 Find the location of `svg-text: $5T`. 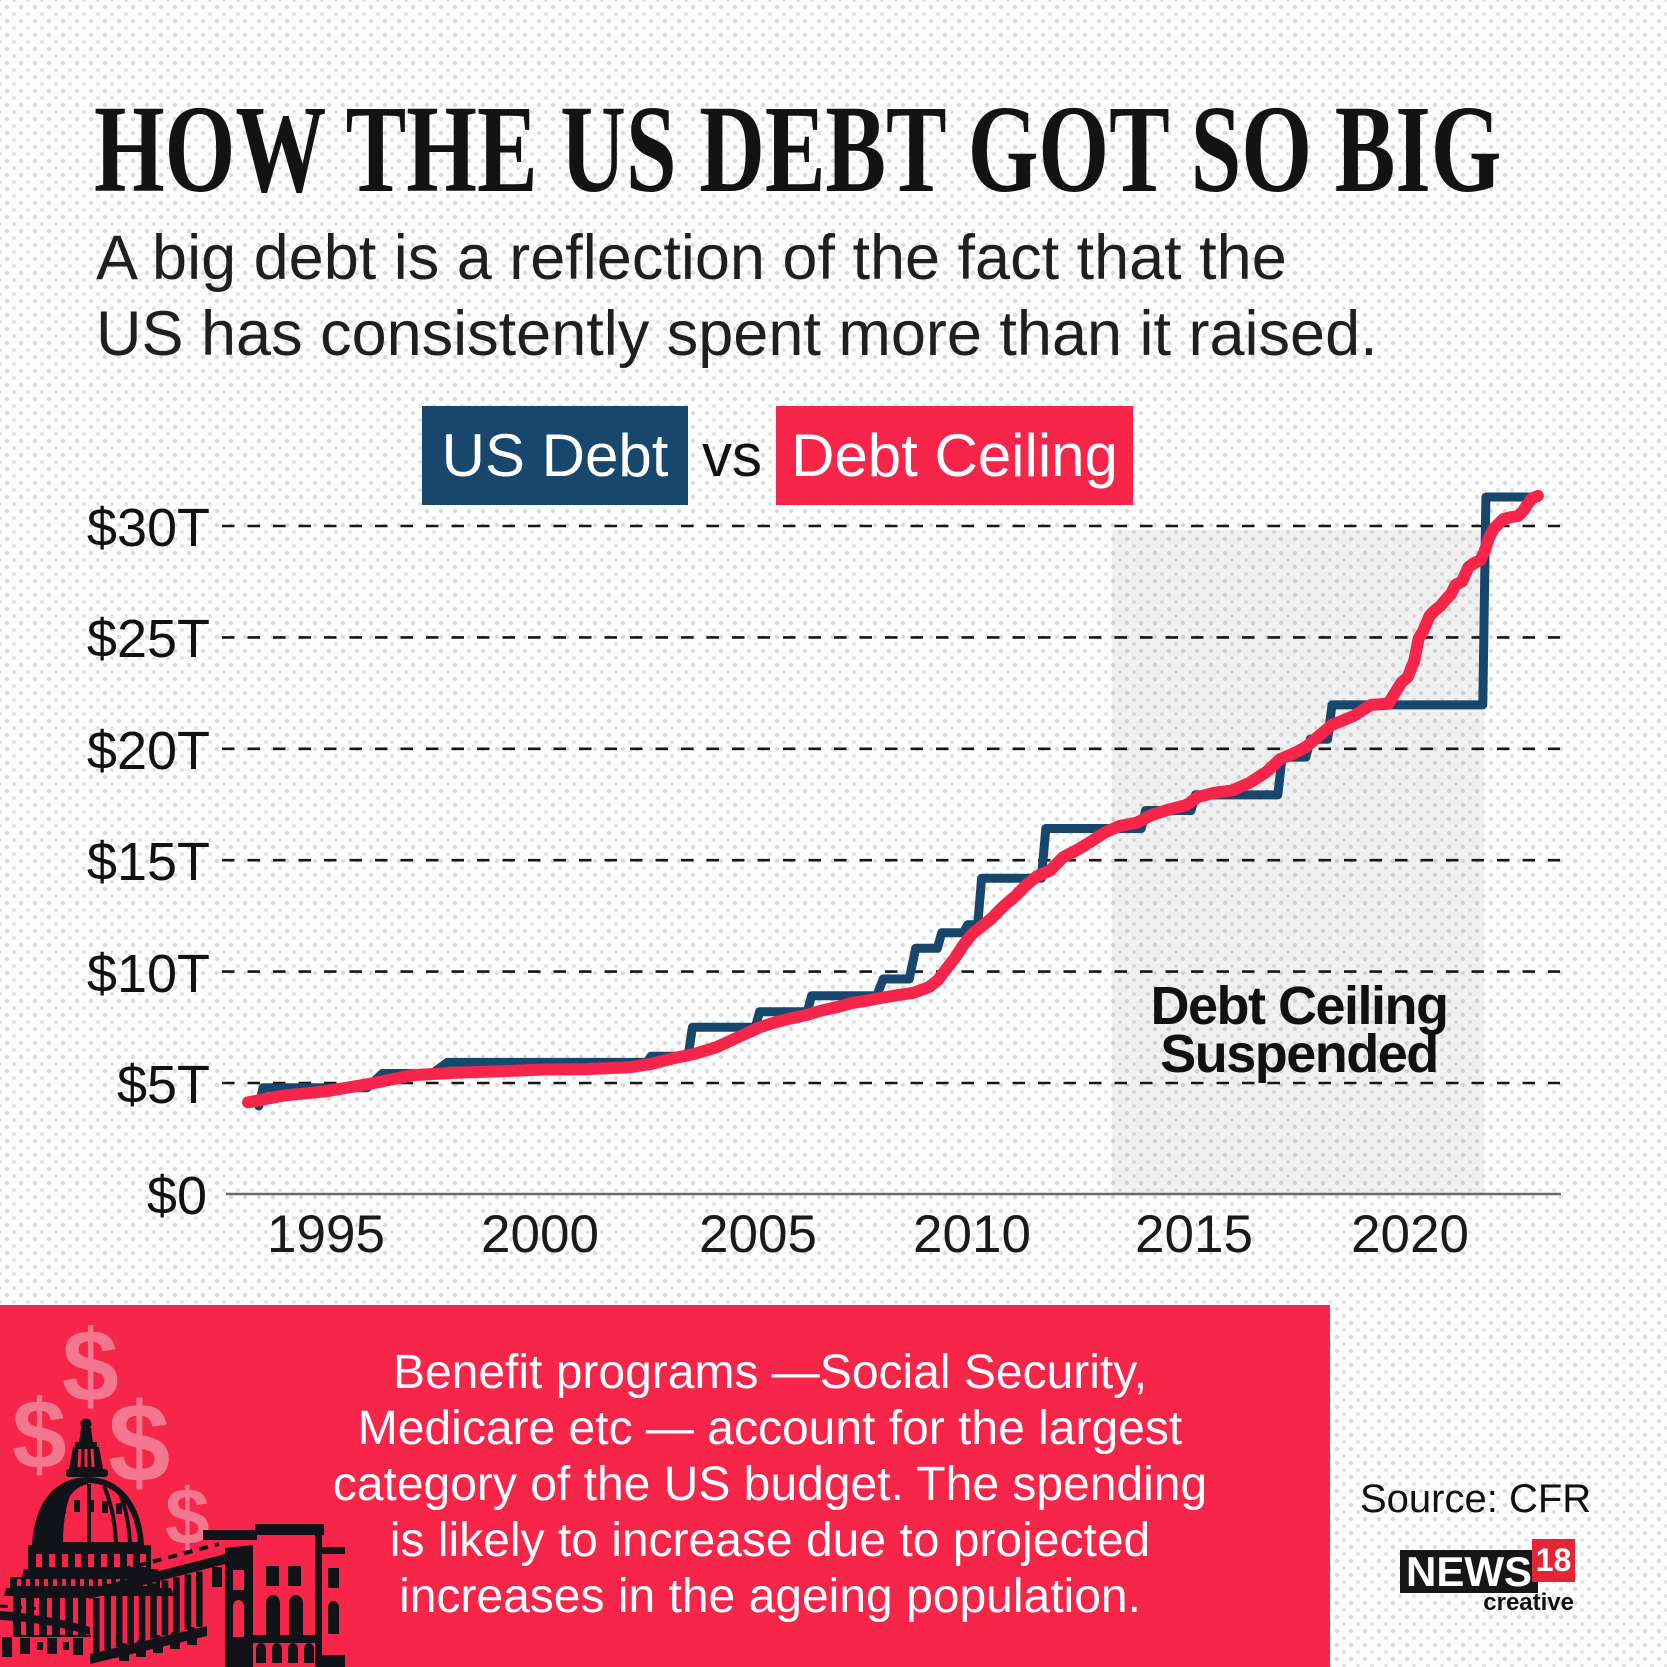

svg-text: $5T is located at coordinates (163, 1085).